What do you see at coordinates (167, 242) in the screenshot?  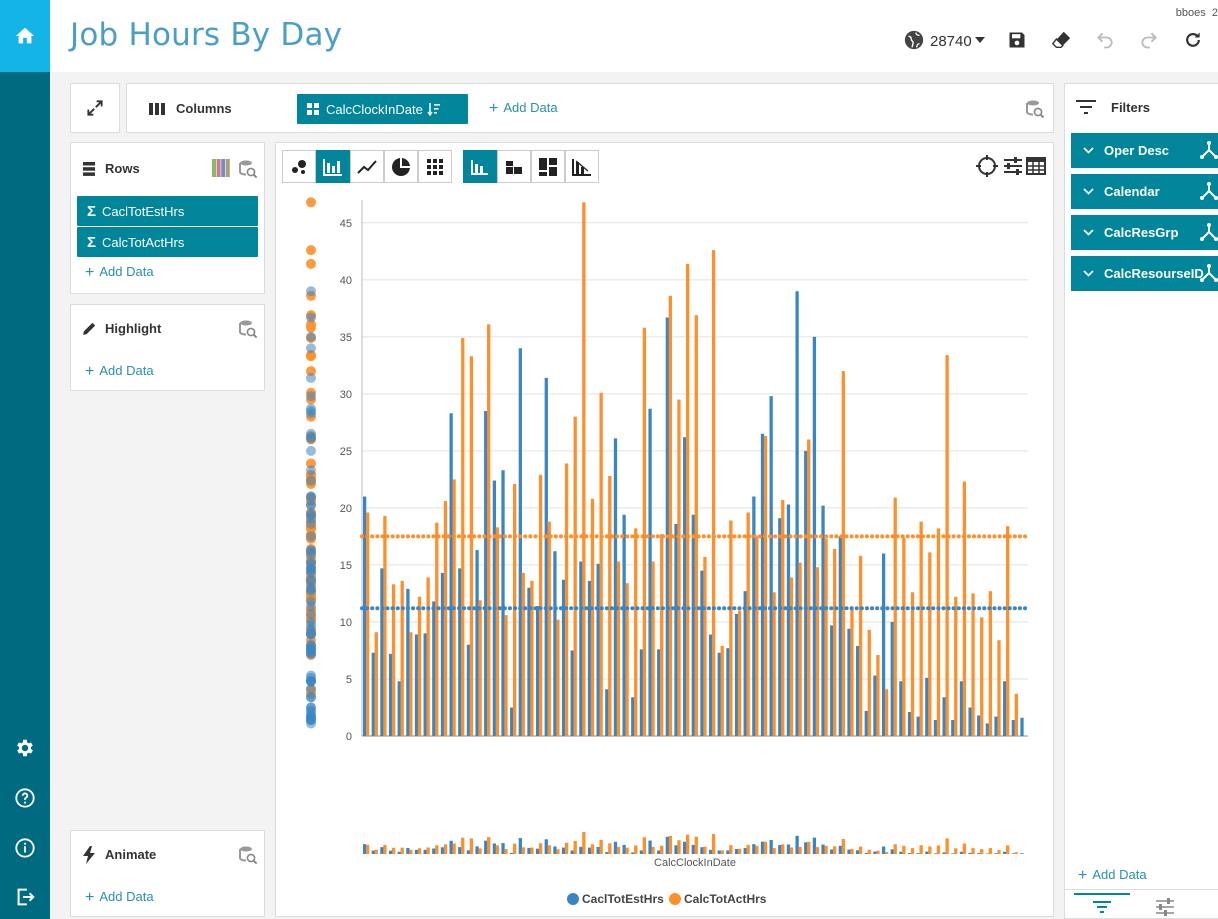 I see `row-field-pill: Σ CalcTotActHrs` at bounding box center [167, 242].